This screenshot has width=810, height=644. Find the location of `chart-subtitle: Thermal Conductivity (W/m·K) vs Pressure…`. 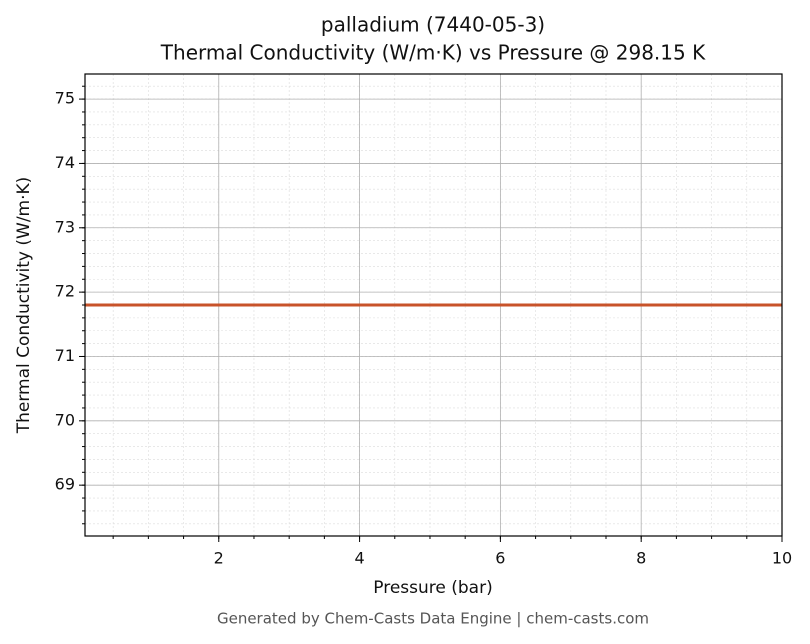

chart-subtitle: Thermal Conductivity (W/m·K) vs Pressure… is located at coordinates (433, 53).